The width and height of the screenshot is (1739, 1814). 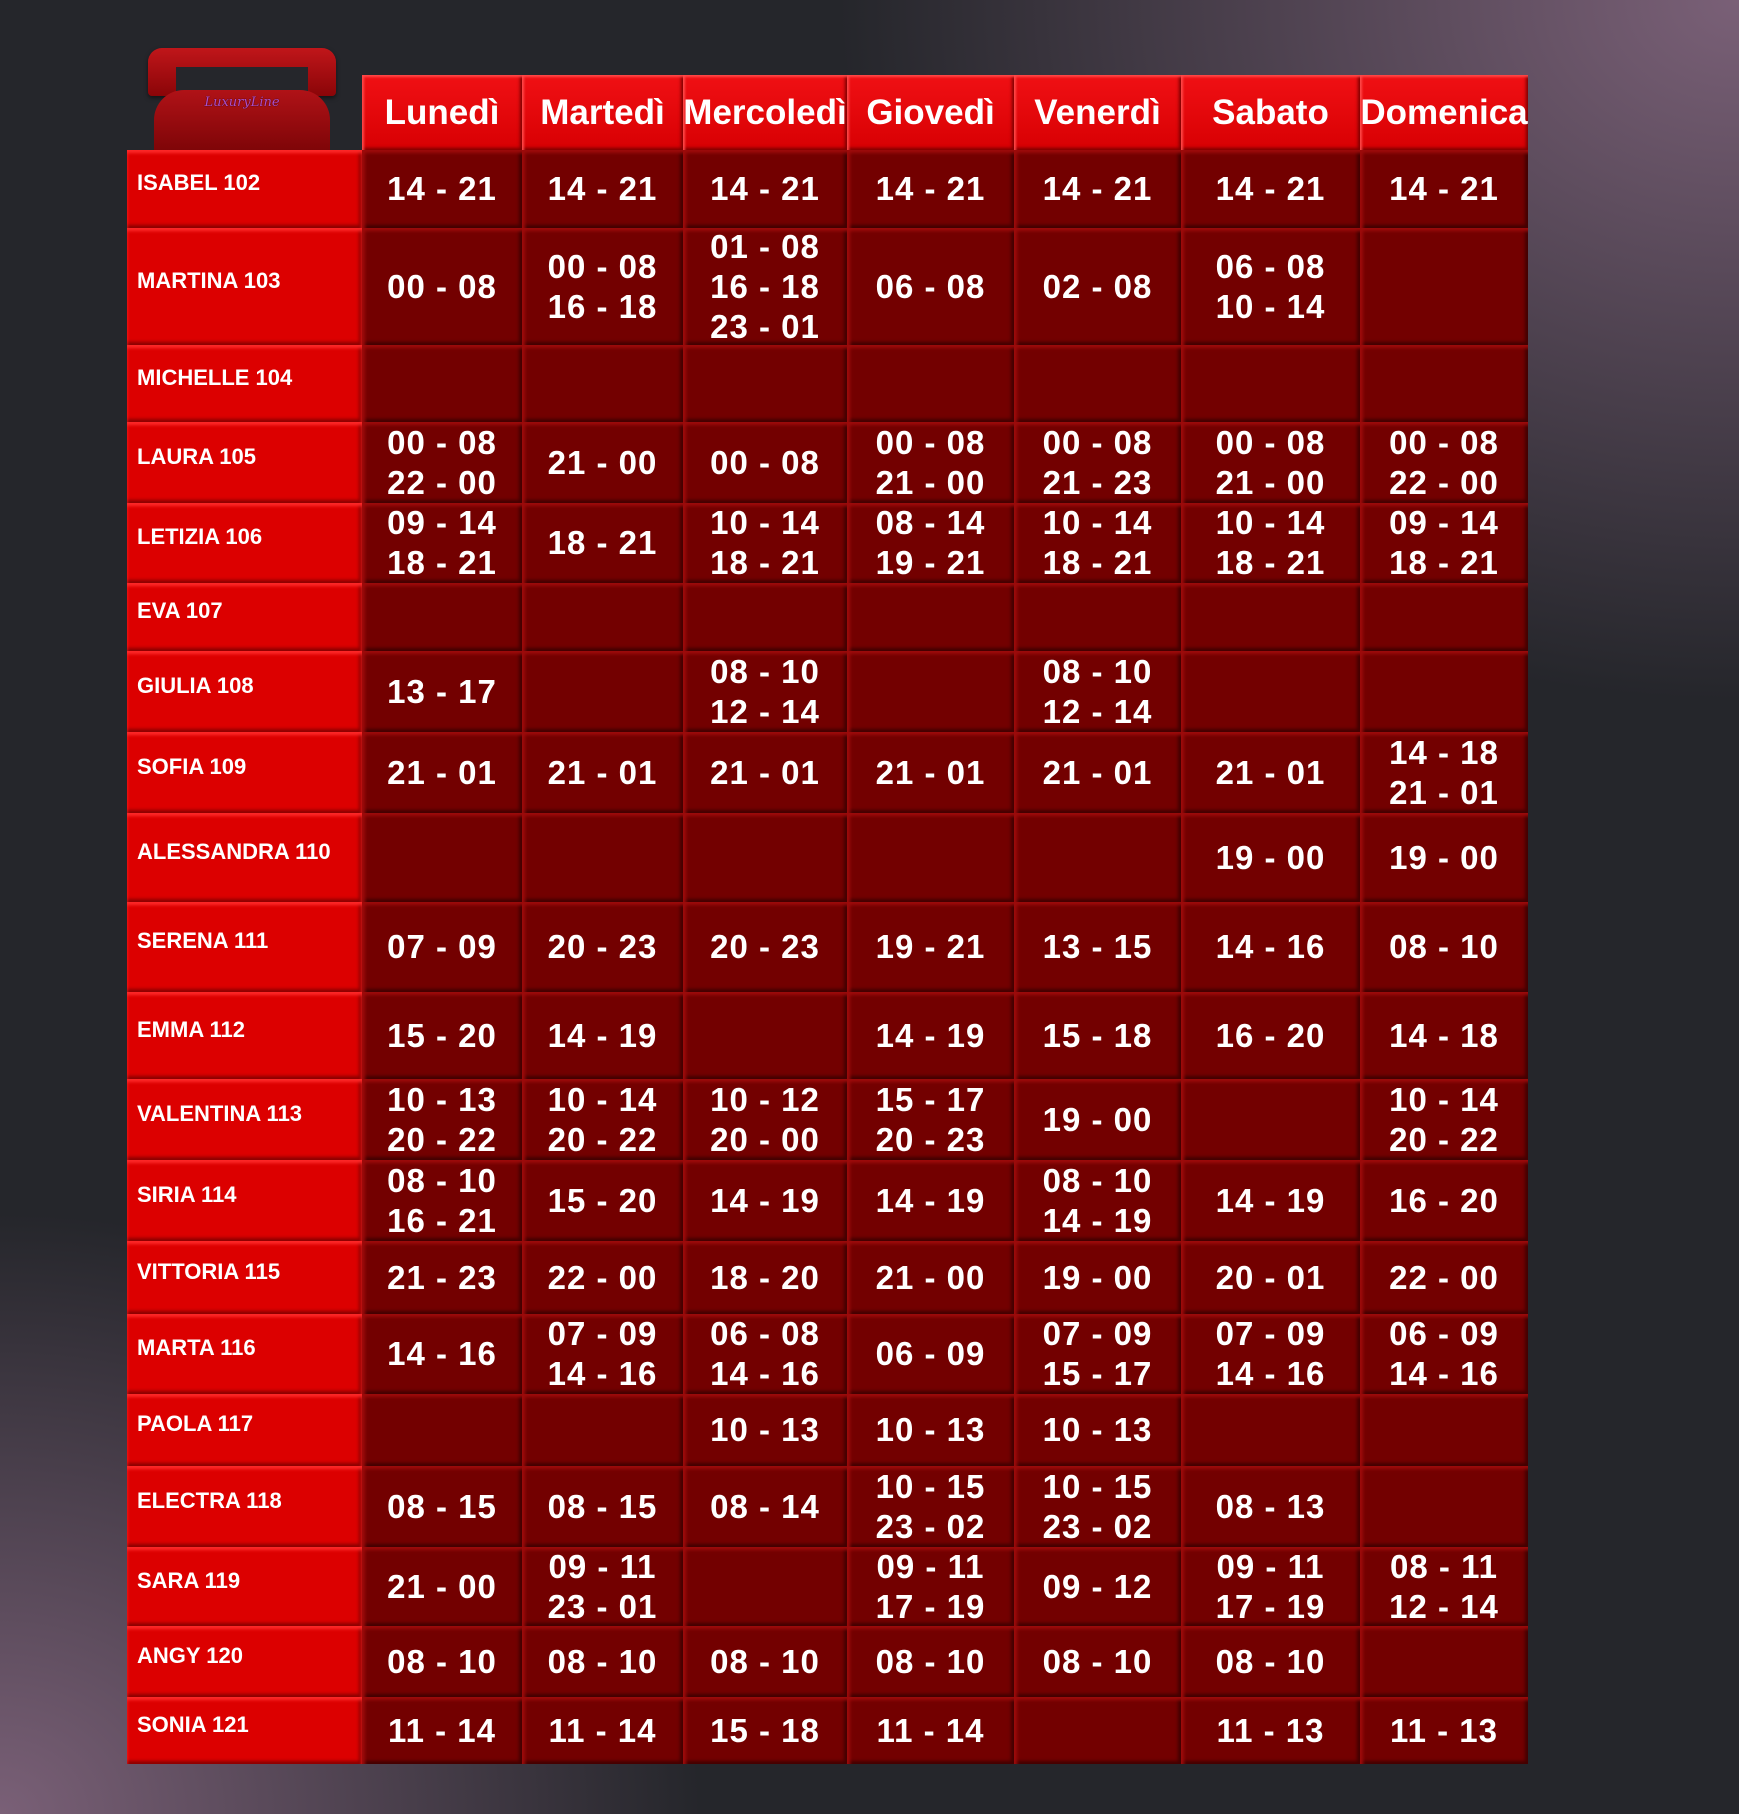 I want to click on day-header-5: Sabato, so click(x=1270, y=112).